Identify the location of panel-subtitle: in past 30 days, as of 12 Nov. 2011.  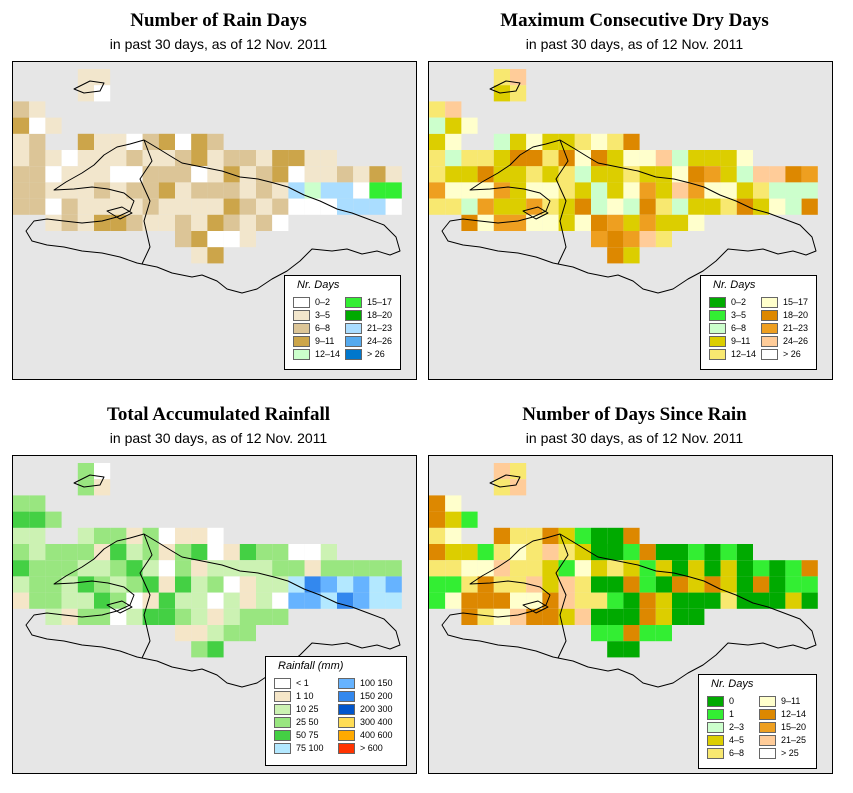
(634, 438).